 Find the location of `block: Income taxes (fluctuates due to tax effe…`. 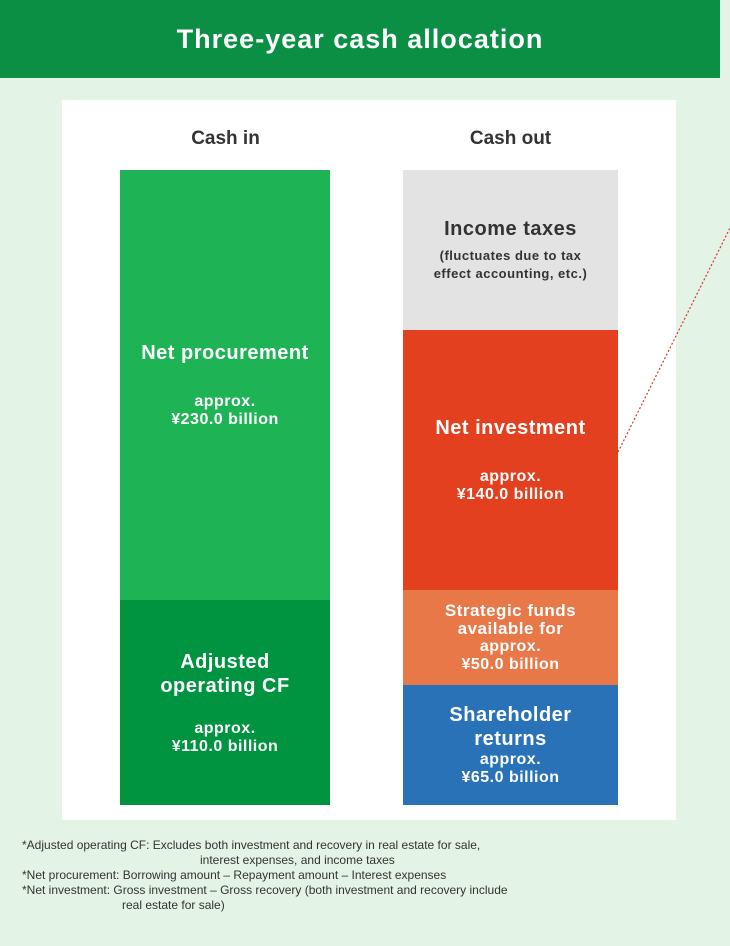

block: Income taxes (fluctuates due to tax effe… is located at coordinates (510, 250).